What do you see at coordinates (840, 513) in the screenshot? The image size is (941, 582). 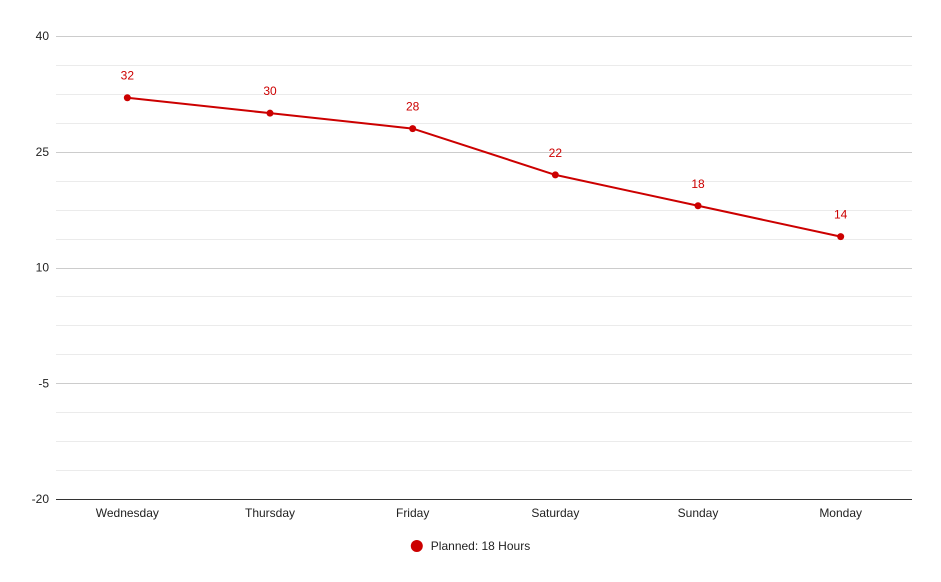 I see `x-tick-label: Monday` at bounding box center [840, 513].